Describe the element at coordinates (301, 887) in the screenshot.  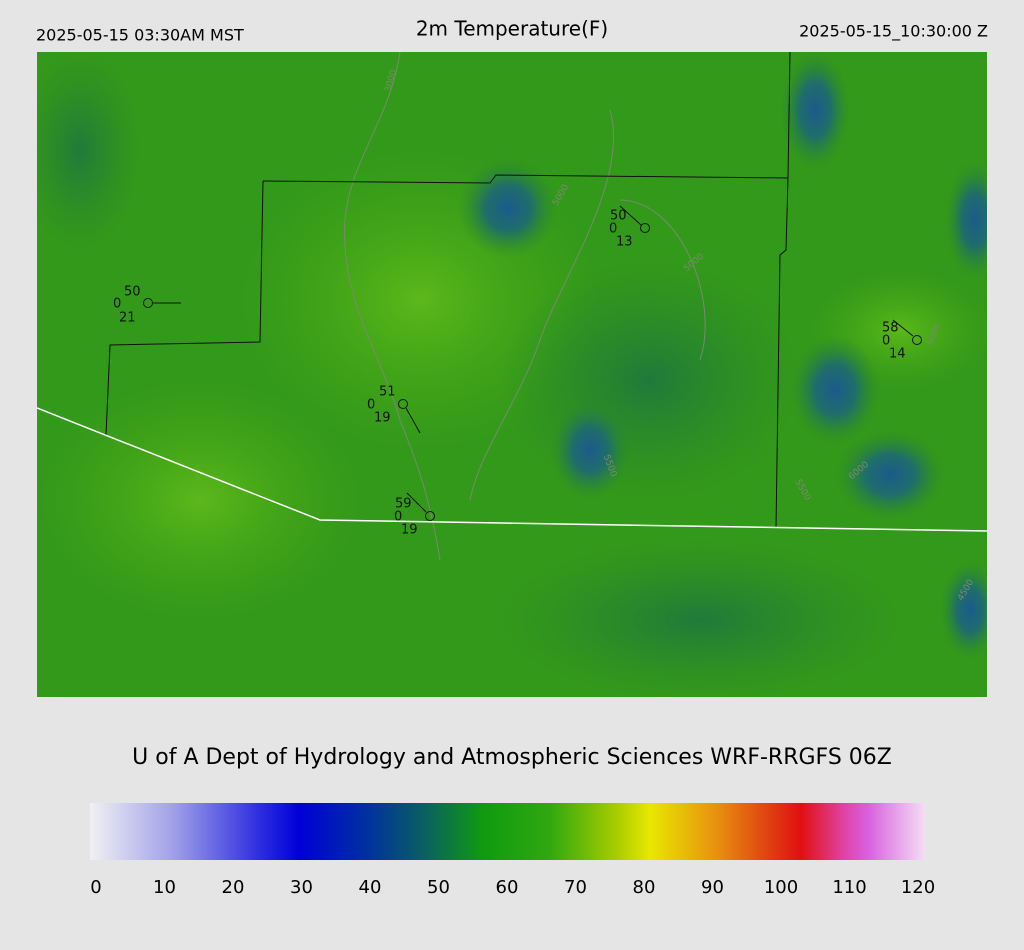
I see `colorbar-tick-label: 30` at that location.